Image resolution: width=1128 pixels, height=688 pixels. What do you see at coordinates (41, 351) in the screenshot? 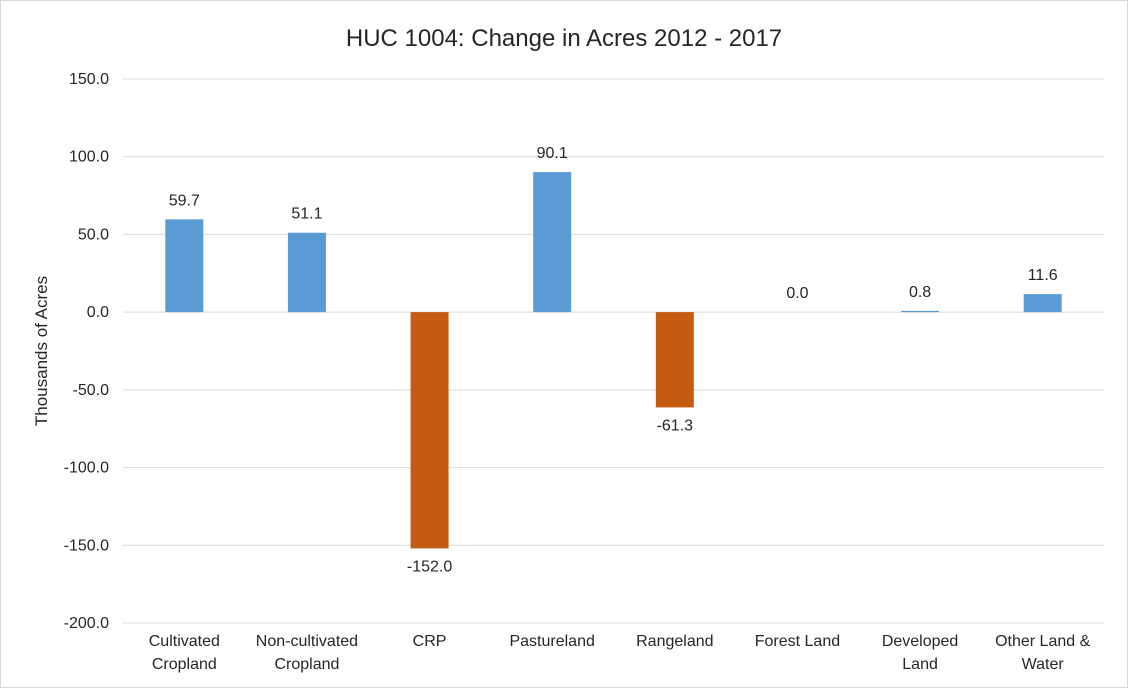
I see `y-axis-label: Thousands of Acres` at bounding box center [41, 351].